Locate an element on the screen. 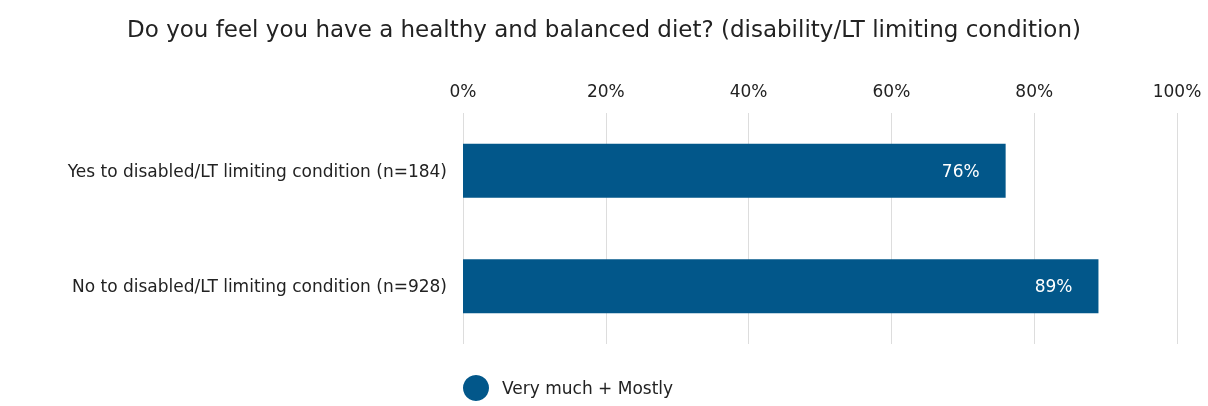 The image size is (1208, 406). data-label: 76% is located at coordinates (960, 170).